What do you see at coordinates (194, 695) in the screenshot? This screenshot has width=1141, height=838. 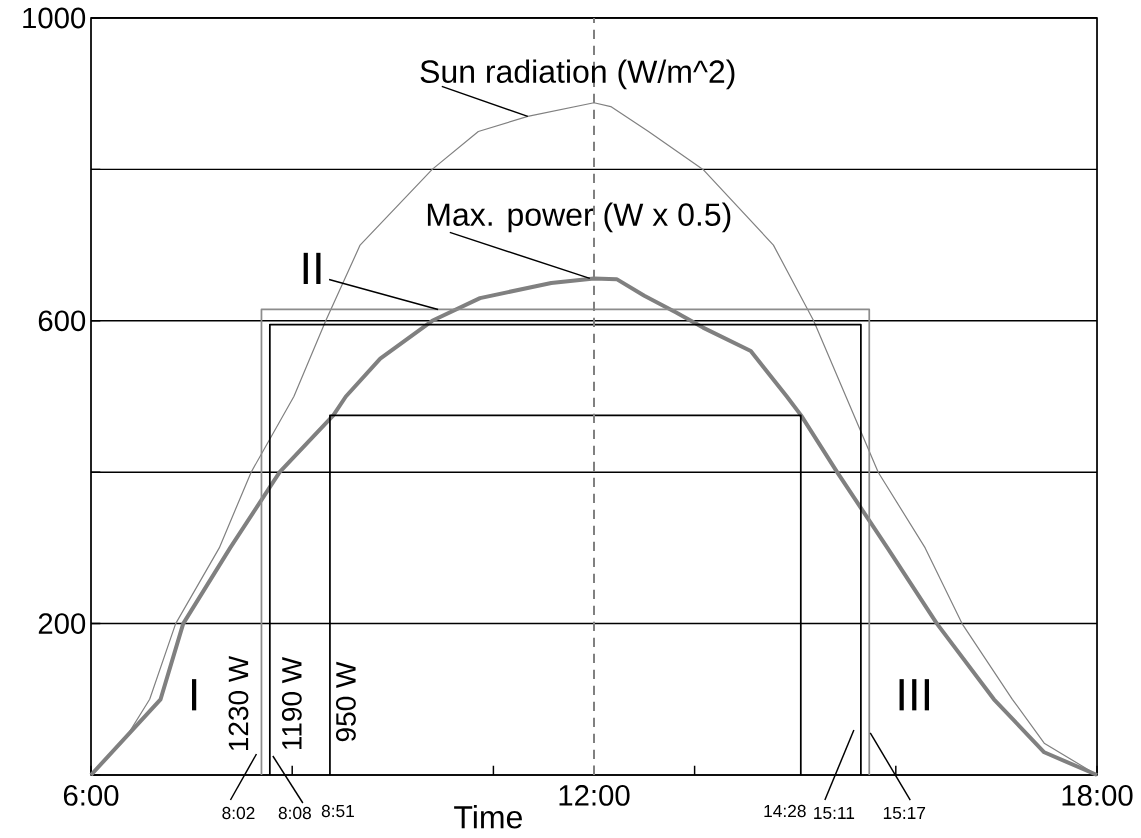 I see `annotation: I` at bounding box center [194, 695].